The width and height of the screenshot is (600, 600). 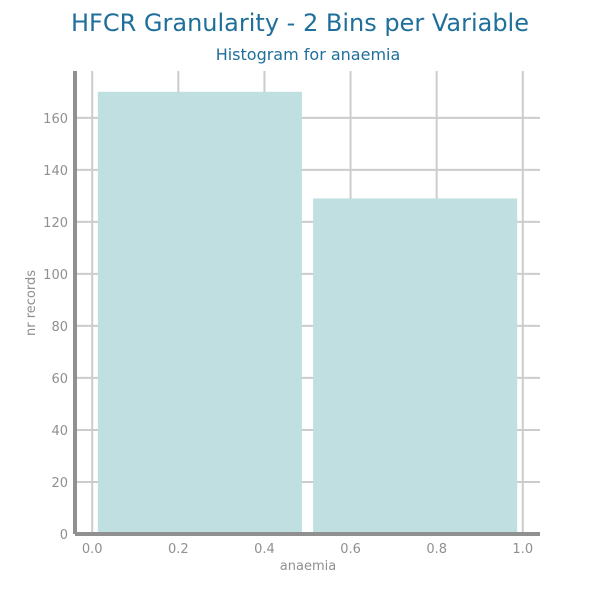 What do you see at coordinates (300, 23) in the screenshot?
I see `chart-title: HFCR Granularity - 2 Bins per Variable` at bounding box center [300, 23].